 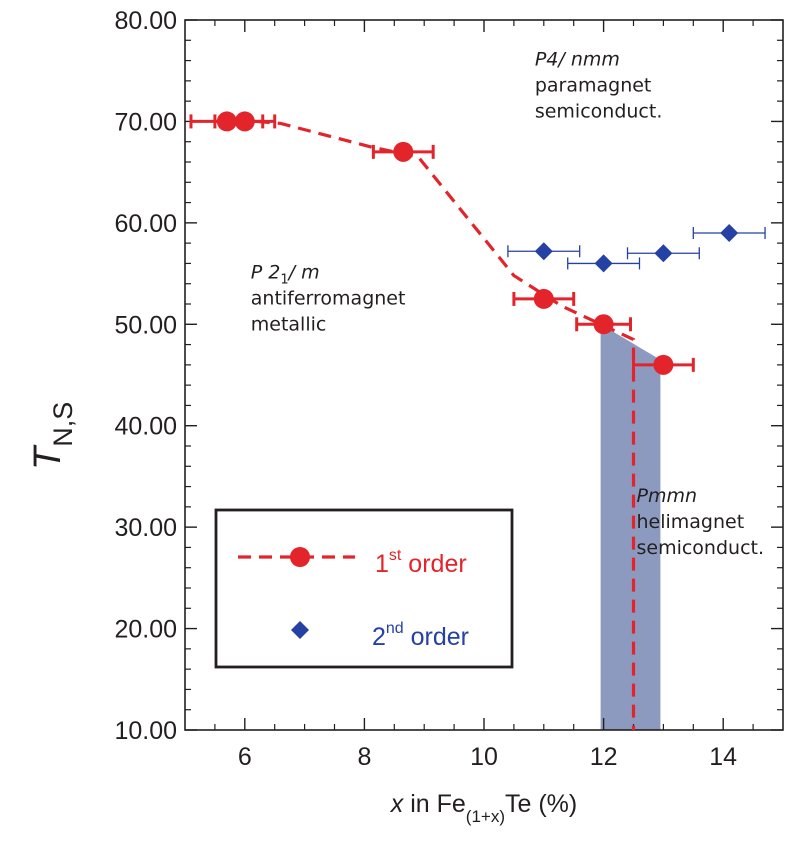 I want to click on y-tick-label: 20.00, so click(x=145, y=630).